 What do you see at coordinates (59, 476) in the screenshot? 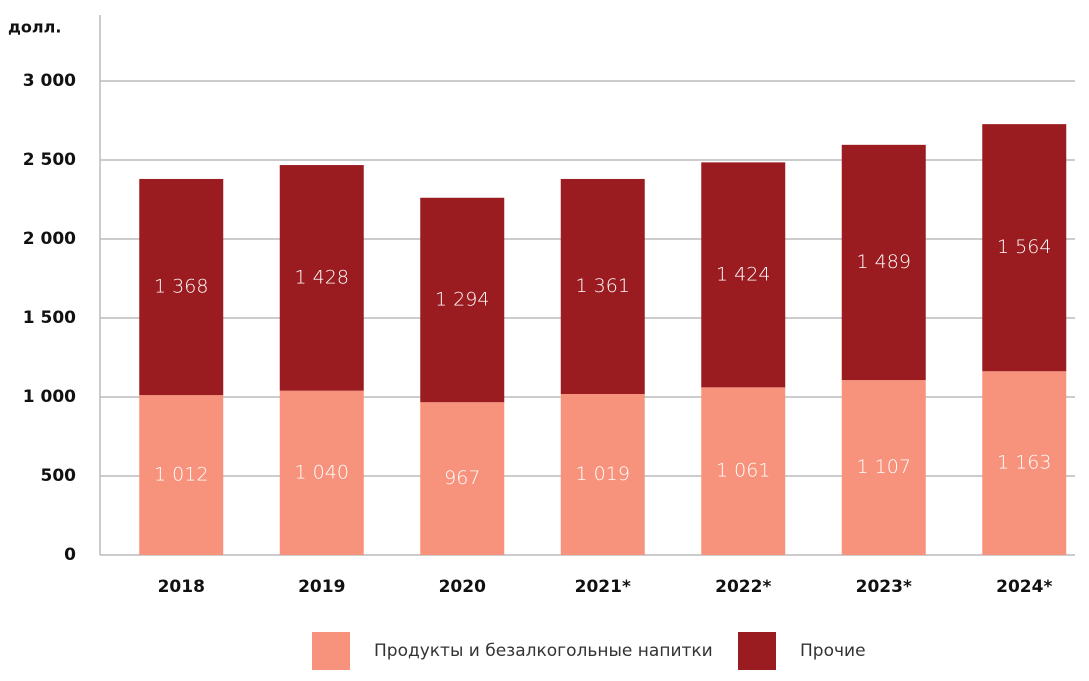
I see `y-tick-label: 500` at bounding box center [59, 476].